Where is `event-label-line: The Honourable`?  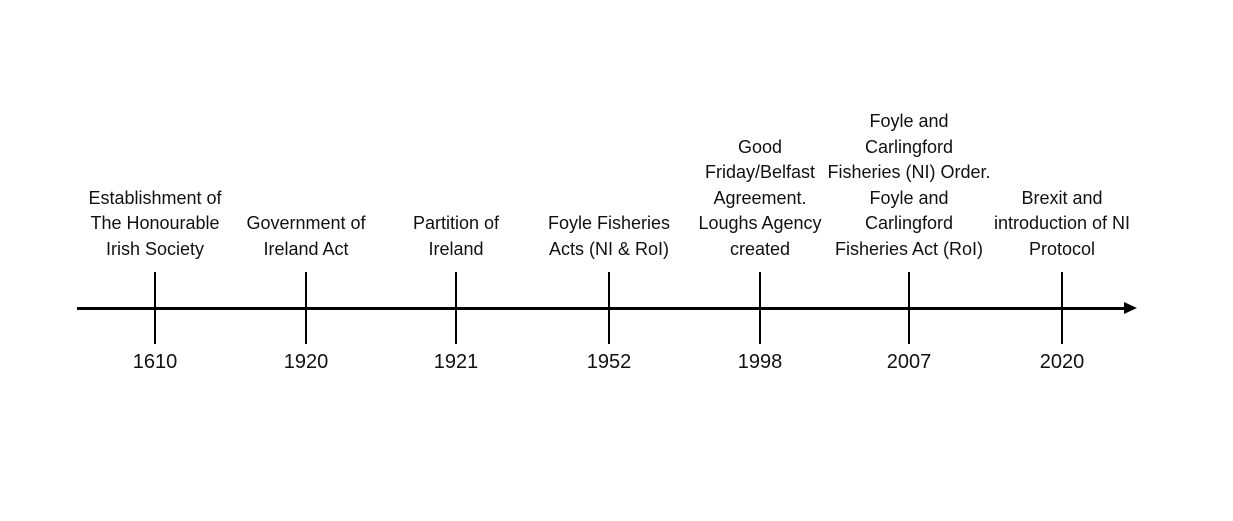 event-label-line: The Honourable is located at coordinates (155, 223).